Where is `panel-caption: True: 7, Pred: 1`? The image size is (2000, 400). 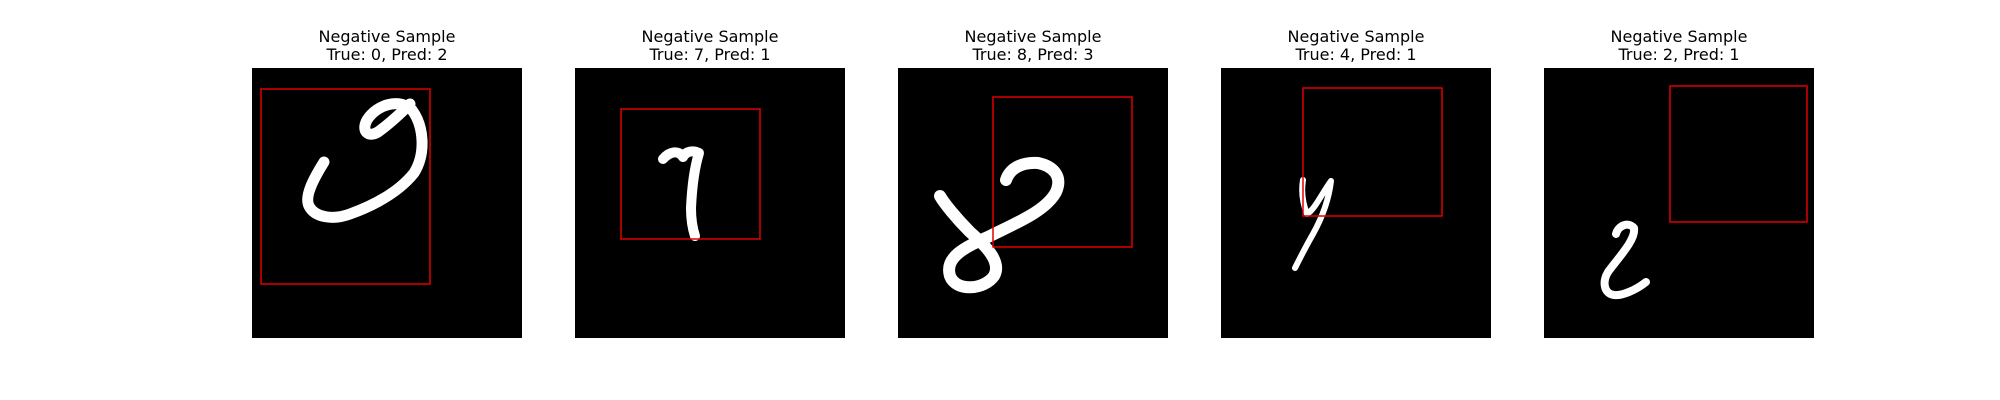
panel-caption: True: 7, Pred: 1 is located at coordinates (710, 54).